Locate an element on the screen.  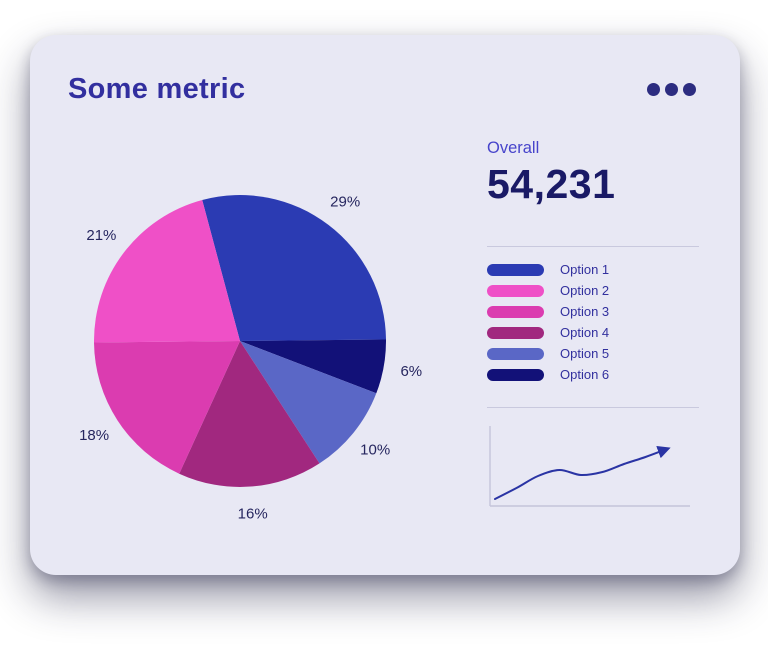
trend-sparkline is located at coordinates (589, 466).